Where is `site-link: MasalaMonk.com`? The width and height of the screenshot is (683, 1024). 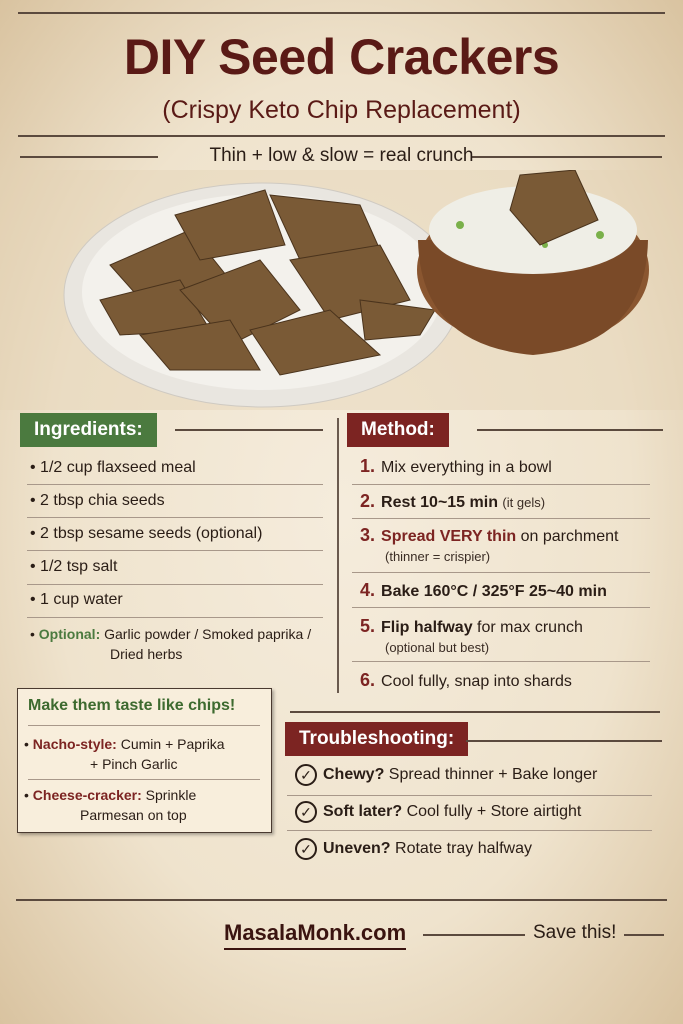 site-link: MasalaMonk.com is located at coordinates (315, 935).